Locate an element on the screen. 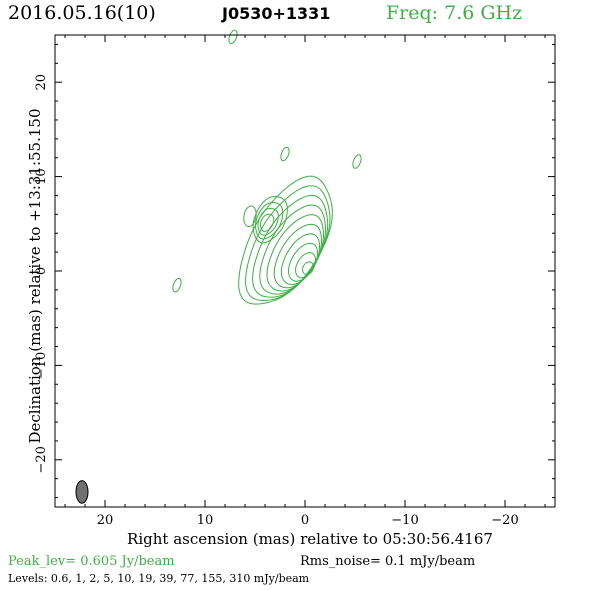  y-tick-label: 10 is located at coordinates (41, 176).